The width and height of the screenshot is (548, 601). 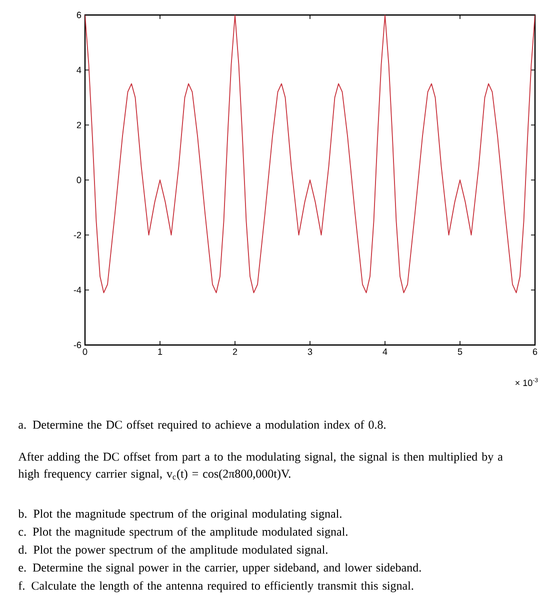 I want to click on x-axis-title: × 10$^{-3}$, so click(x=527, y=382).